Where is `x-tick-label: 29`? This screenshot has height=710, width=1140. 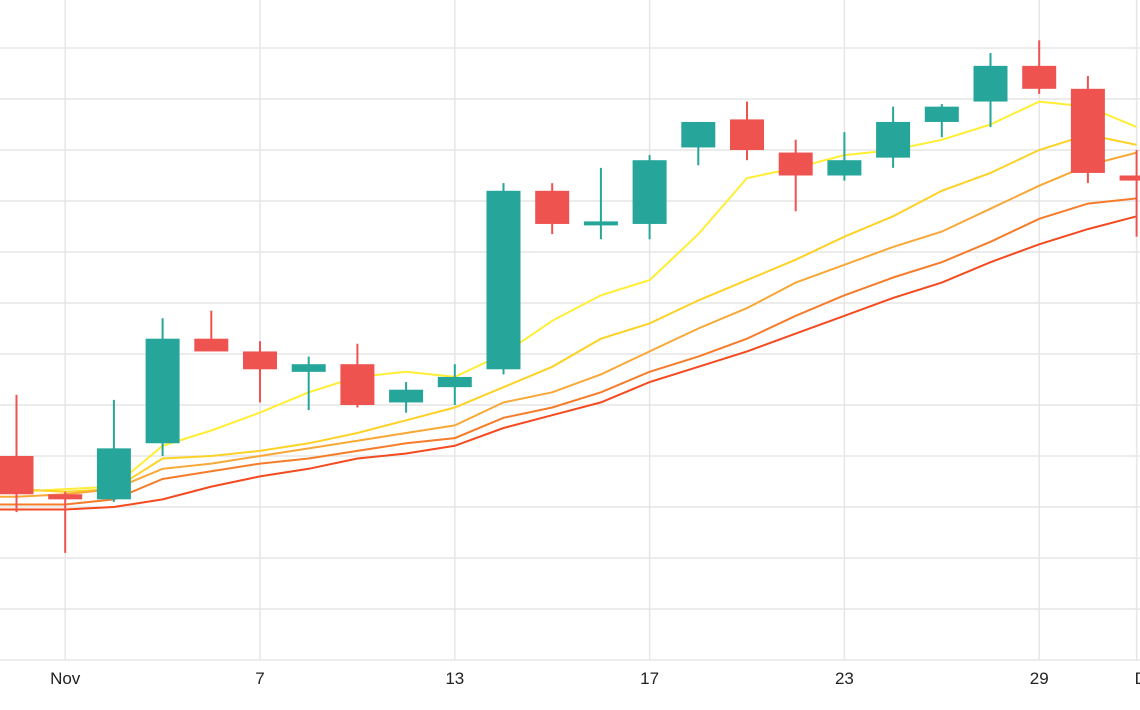
x-tick-label: 29 is located at coordinates (1039, 678).